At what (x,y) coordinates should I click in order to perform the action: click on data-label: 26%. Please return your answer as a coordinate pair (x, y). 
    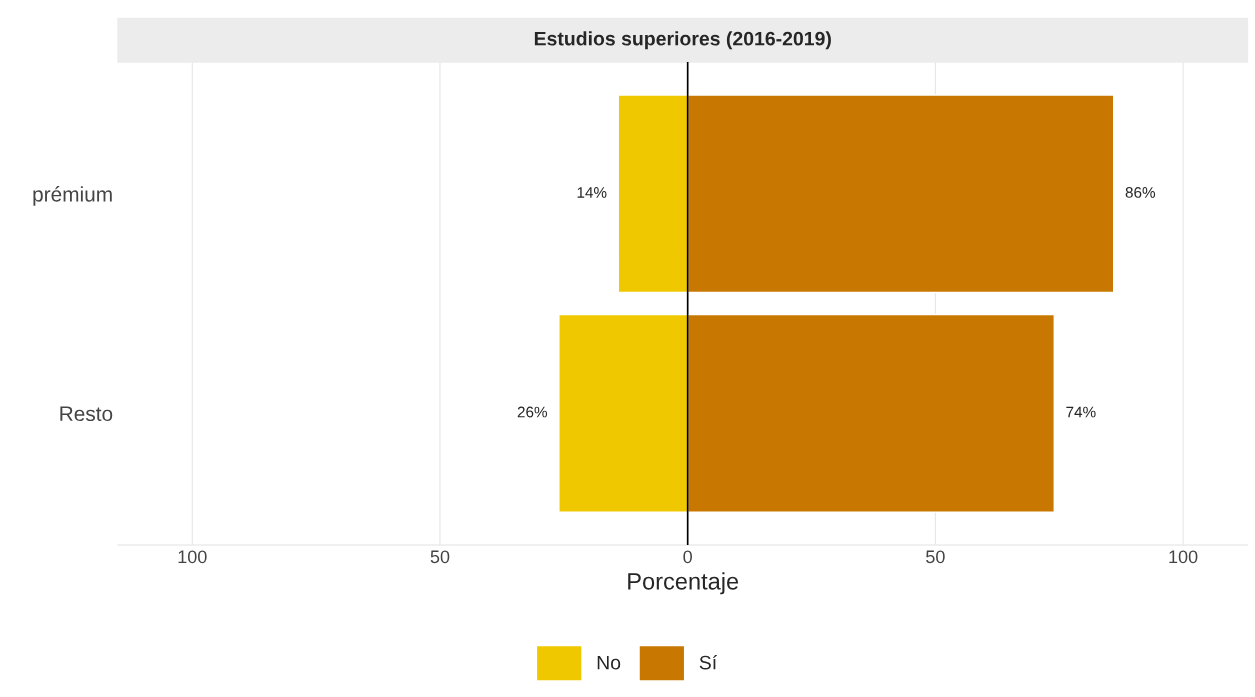
    Looking at the image, I should click on (532, 412).